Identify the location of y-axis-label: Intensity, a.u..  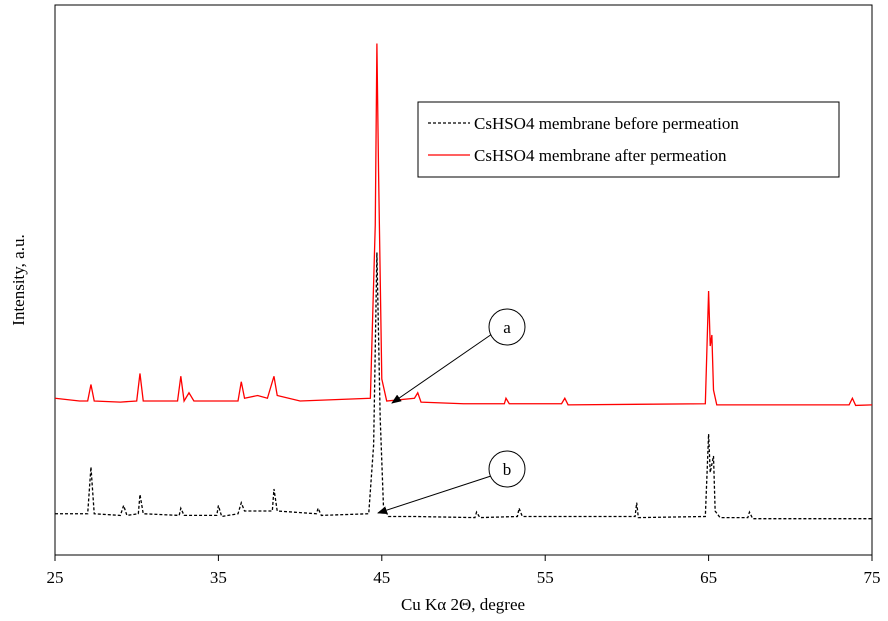
(18, 279).